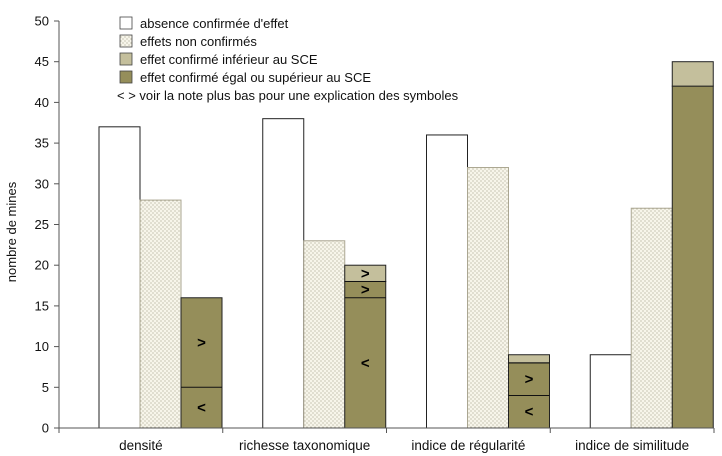 Image resolution: width=722 pixels, height=456 pixels. I want to click on y-axis-ticks: 0 5 10 15 20 25 30 35 40 45 50, so click(47, 225).